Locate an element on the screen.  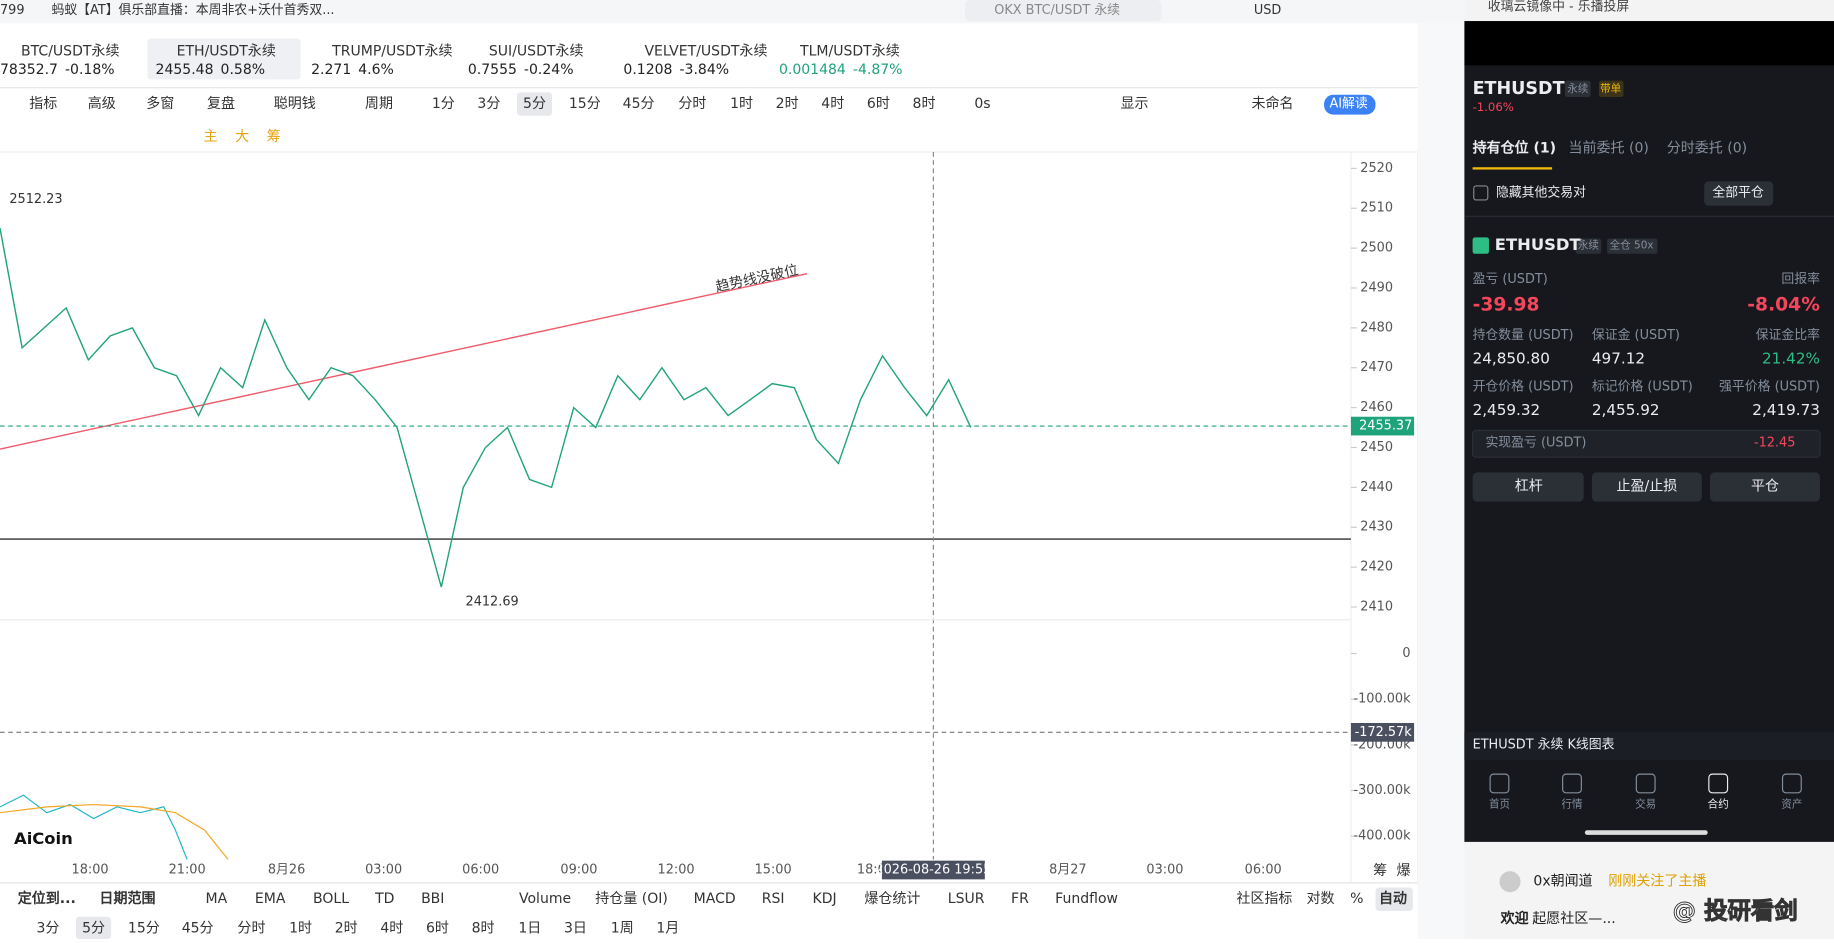
toolbar-item: 显示 is located at coordinates (1135, 104).